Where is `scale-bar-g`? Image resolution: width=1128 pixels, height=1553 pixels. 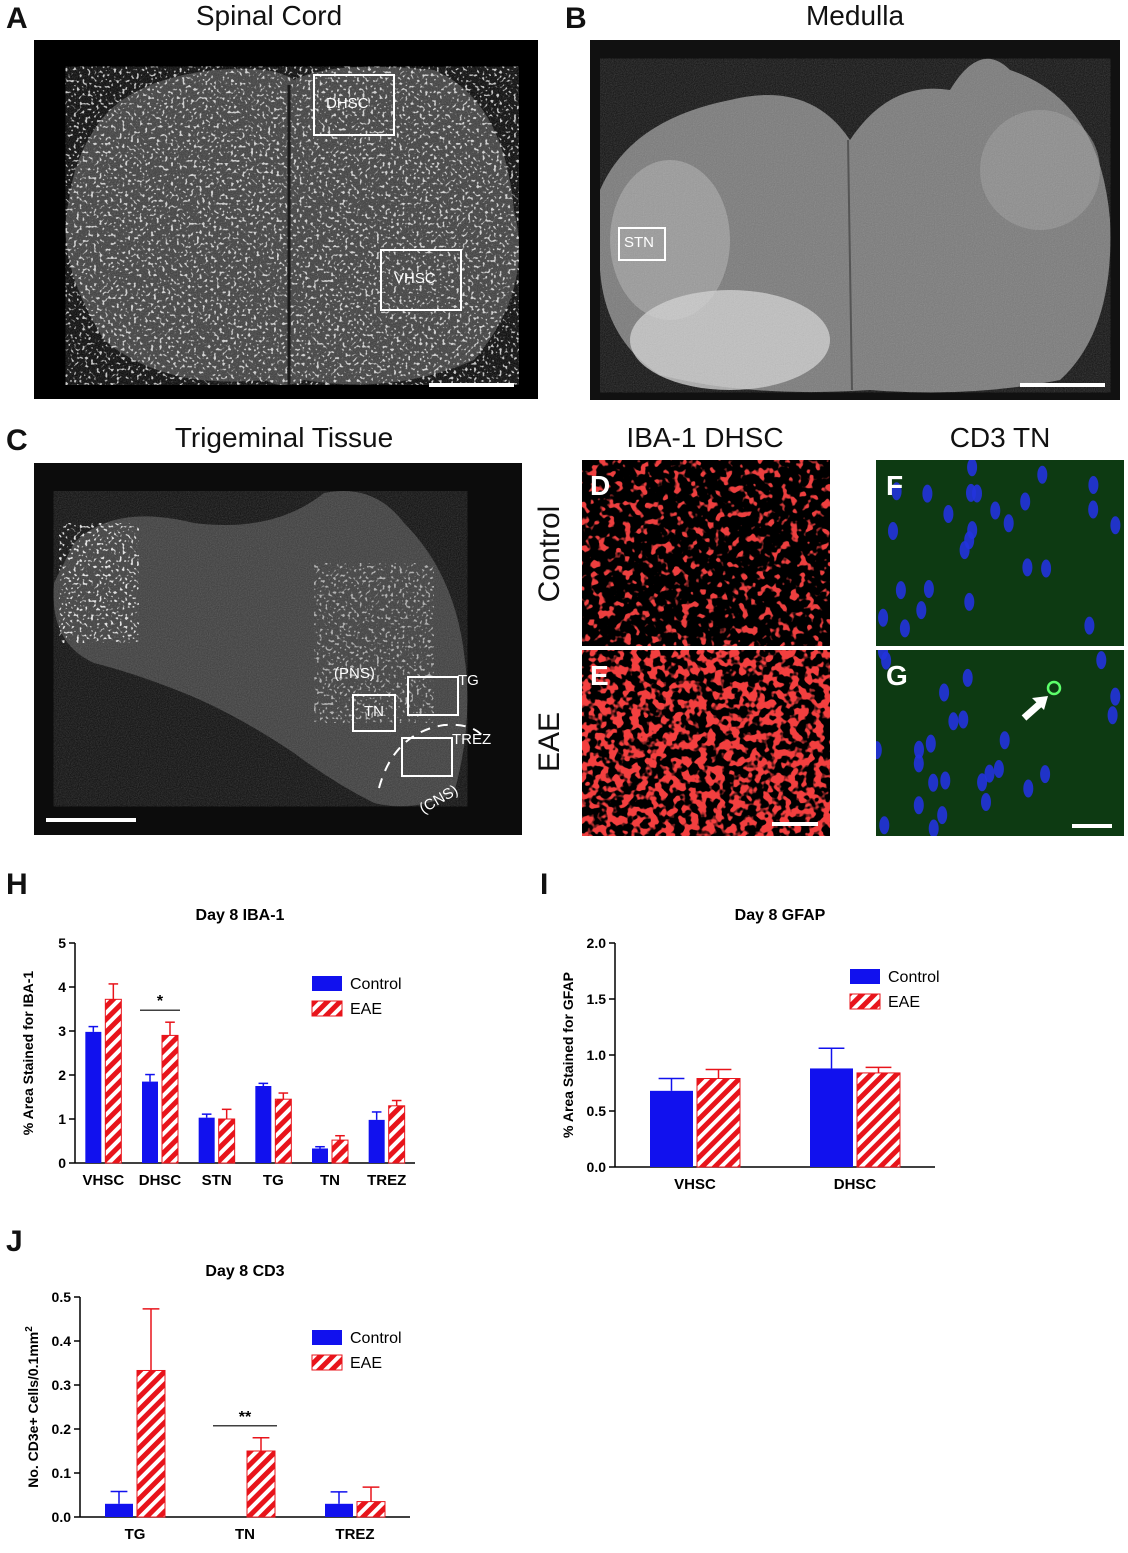
scale-bar-g is located at coordinates (1092, 826).